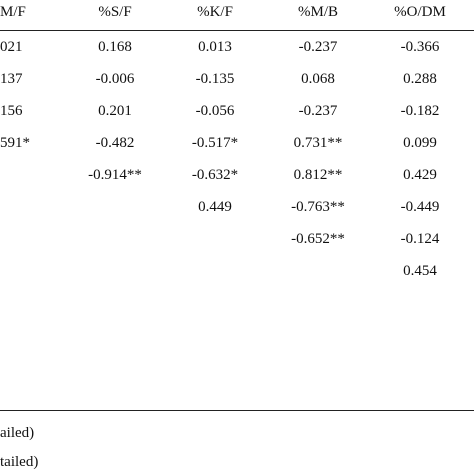  I want to click on table-cell: -0.449, so click(420, 207).